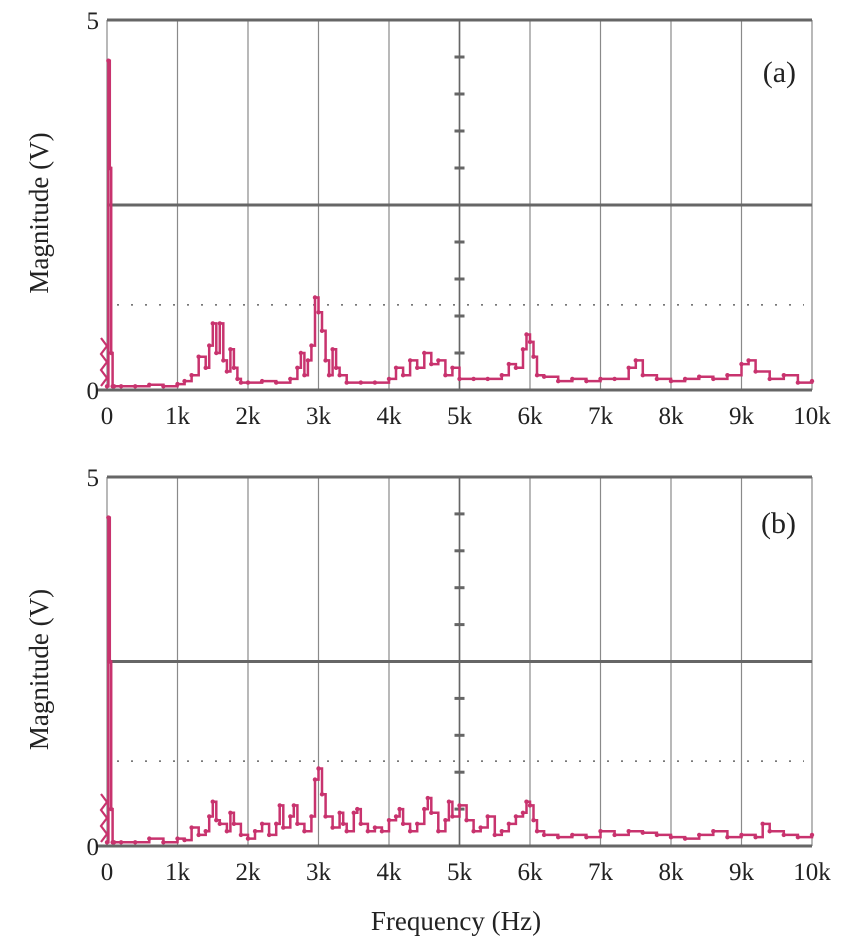 The image size is (841, 948). I want to click on x-tick-label: 2k, so click(249, 872).